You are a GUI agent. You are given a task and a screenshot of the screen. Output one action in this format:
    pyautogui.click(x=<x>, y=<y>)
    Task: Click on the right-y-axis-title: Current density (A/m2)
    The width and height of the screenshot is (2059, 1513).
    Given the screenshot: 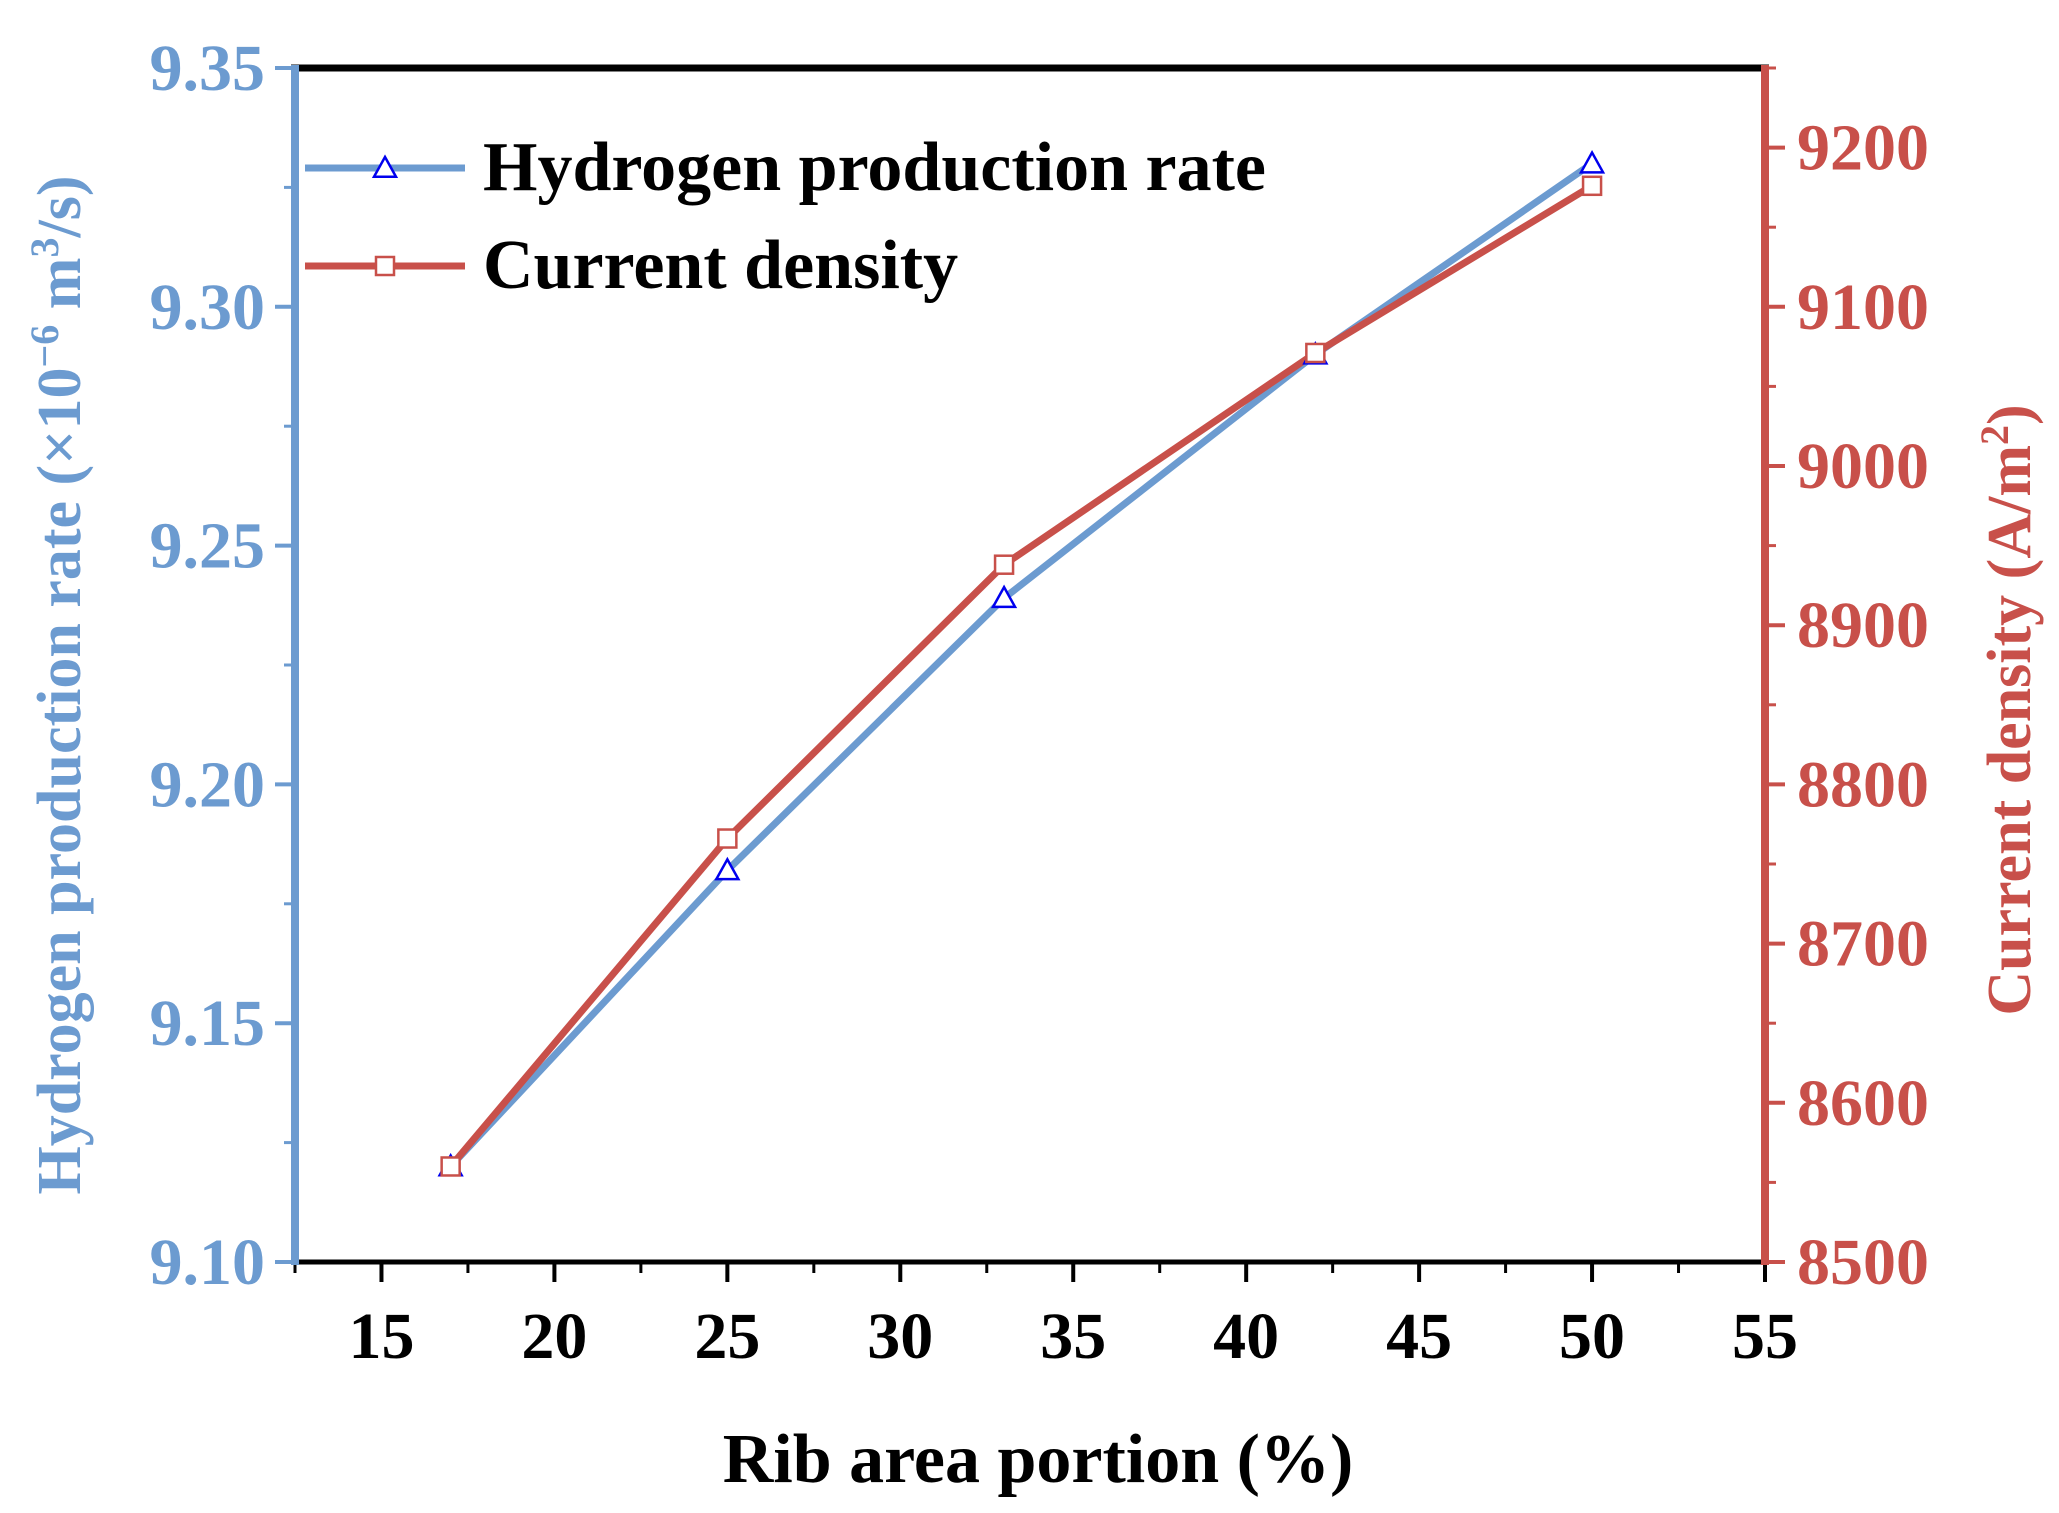 What is the action you would take?
    pyautogui.click(x=2008, y=709)
    